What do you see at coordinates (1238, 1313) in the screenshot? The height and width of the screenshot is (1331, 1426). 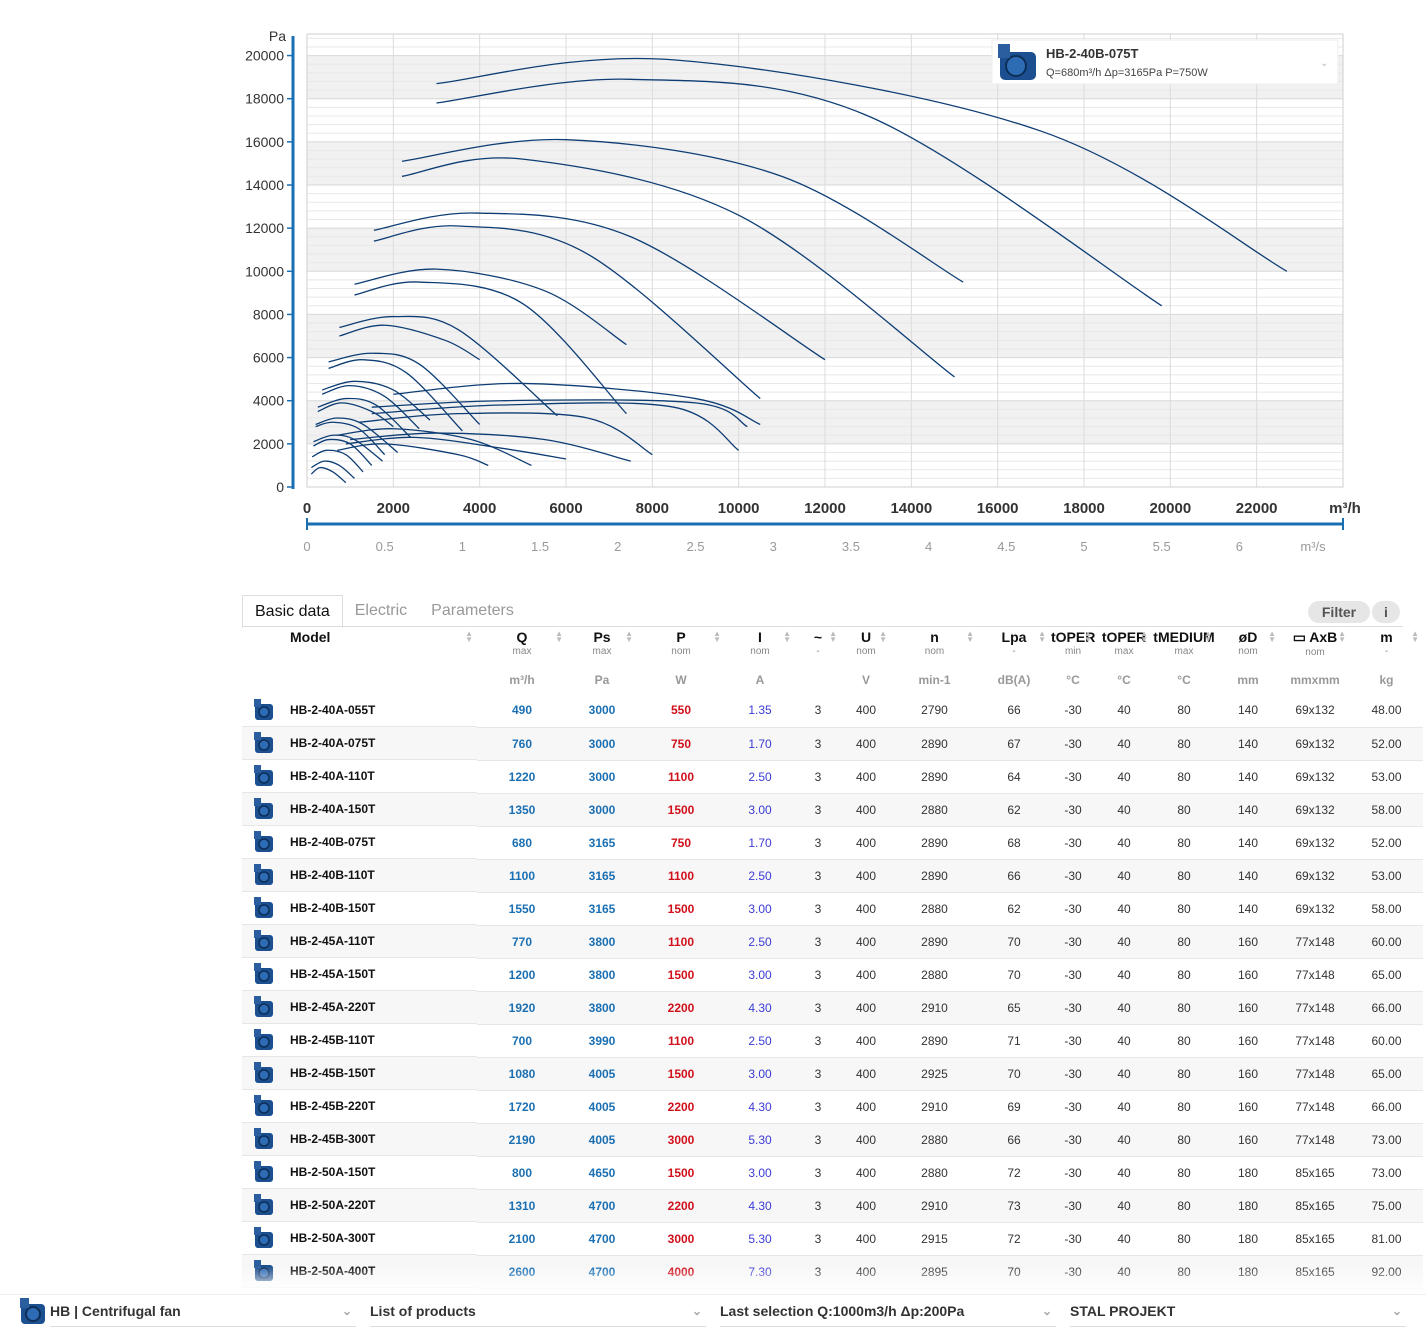 I see `company-selector: STAL PROJEKT ⌄` at bounding box center [1238, 1313].